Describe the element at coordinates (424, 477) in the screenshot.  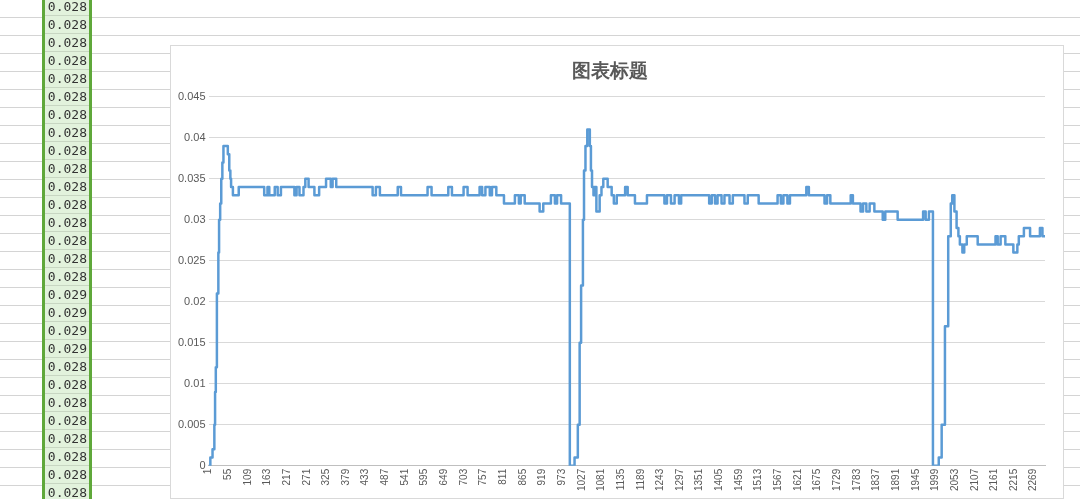
I see `x-tick-label: 595` at that location.